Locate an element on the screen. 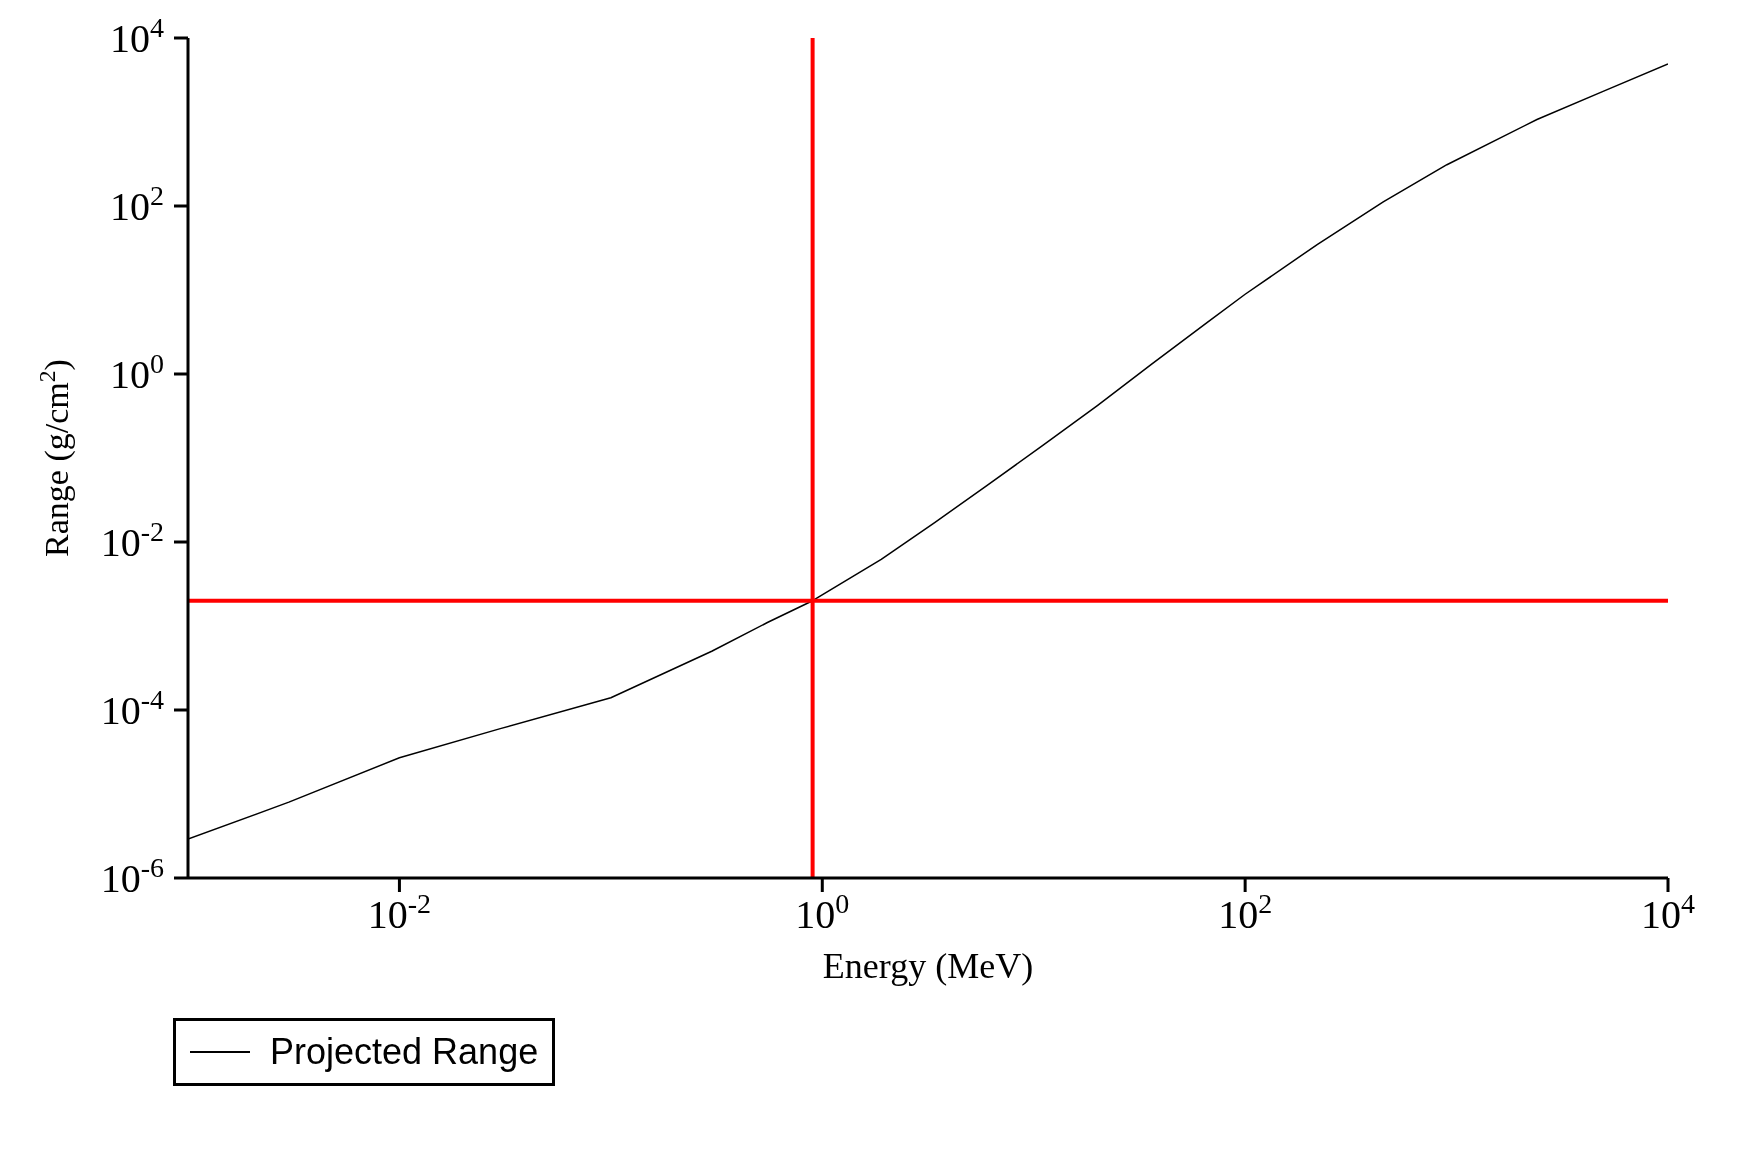 Image resolution: width=1737 pixels, height=1156 pixels. x-tick-label: 10$^{4}$ is located at coordinates (1668, 912).